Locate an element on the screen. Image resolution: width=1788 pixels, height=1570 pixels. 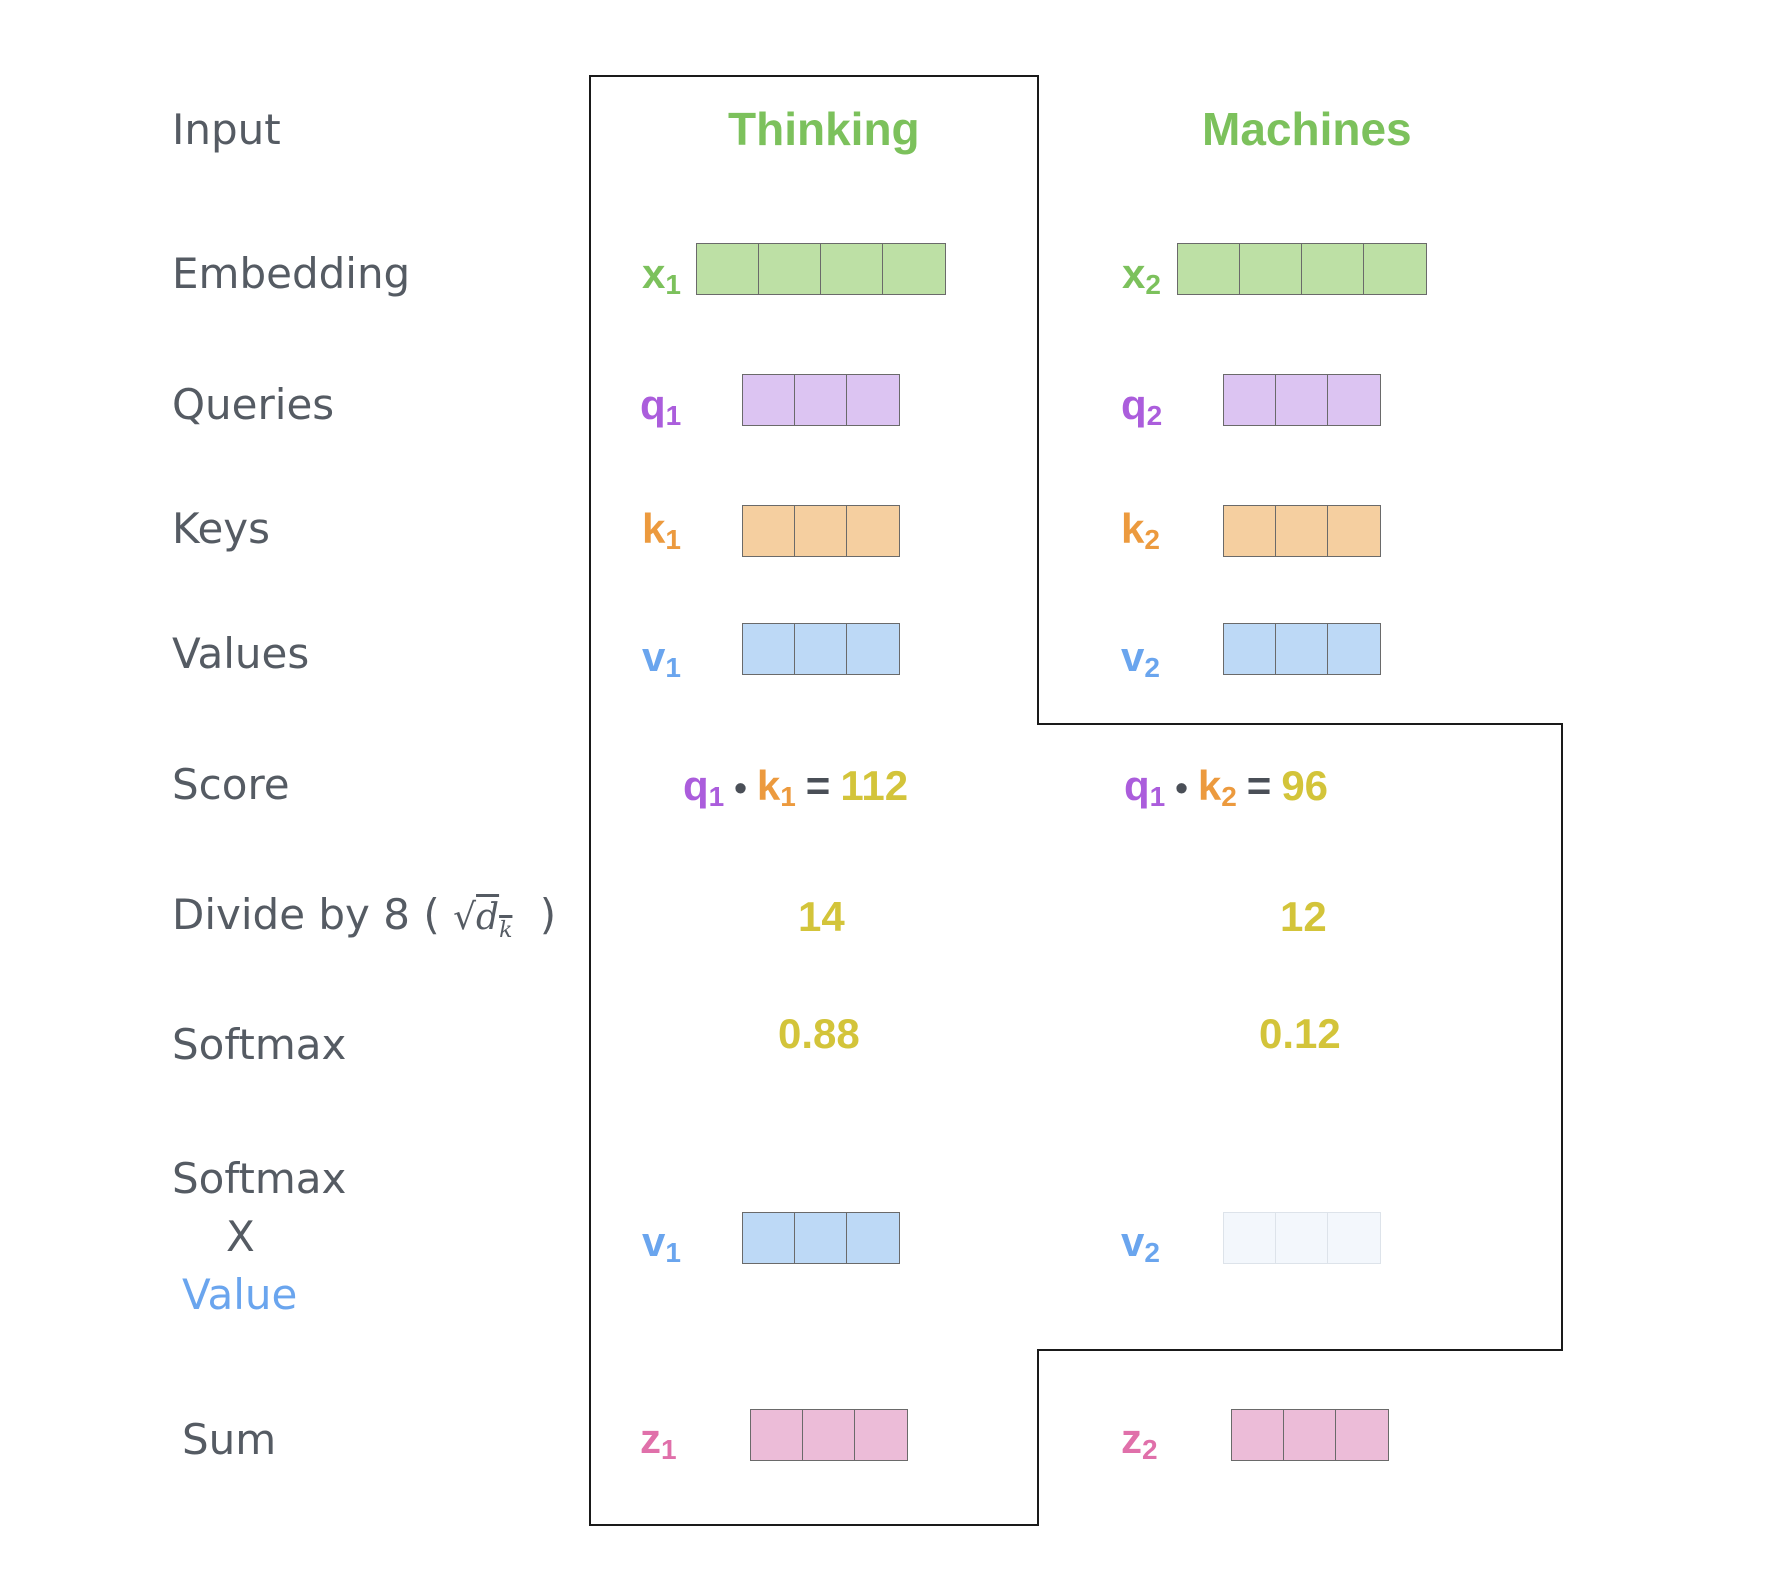
softmax-score-2: 0.12 is located at coordinates (1300, 1033).